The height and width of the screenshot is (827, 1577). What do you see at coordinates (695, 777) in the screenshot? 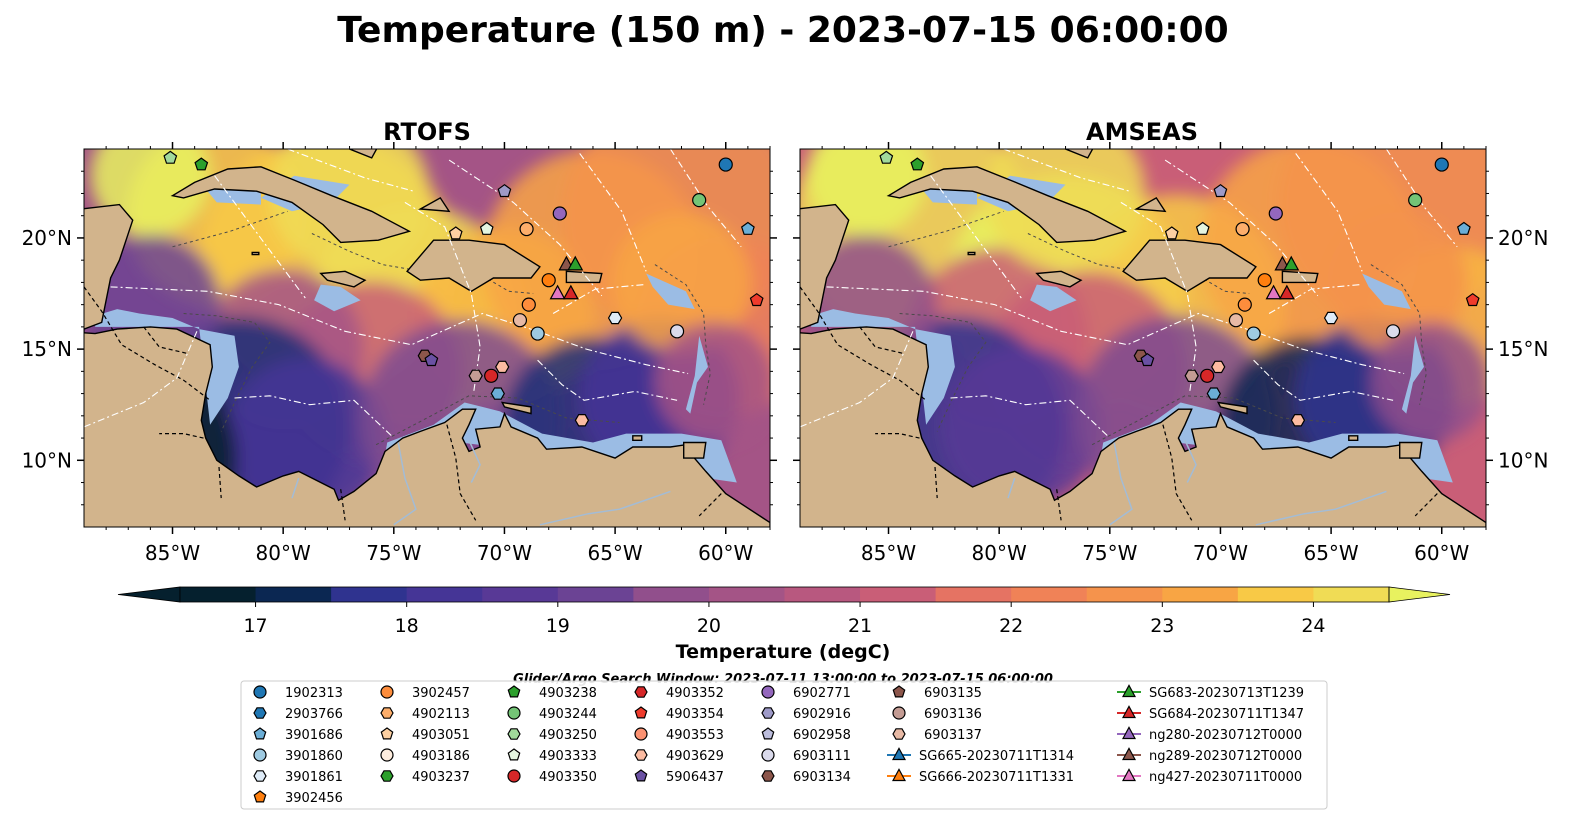
I see `legend-label: 5906437` at bounding box center [695, 777].